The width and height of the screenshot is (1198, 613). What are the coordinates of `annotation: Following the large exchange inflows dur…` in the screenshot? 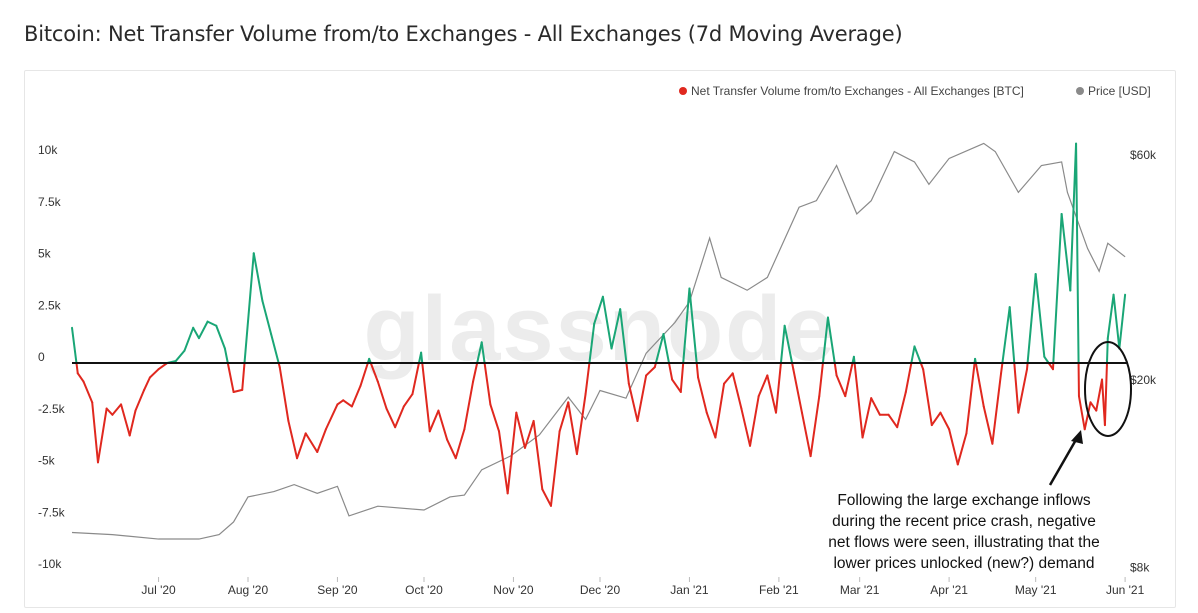 It's located at (980, 456).